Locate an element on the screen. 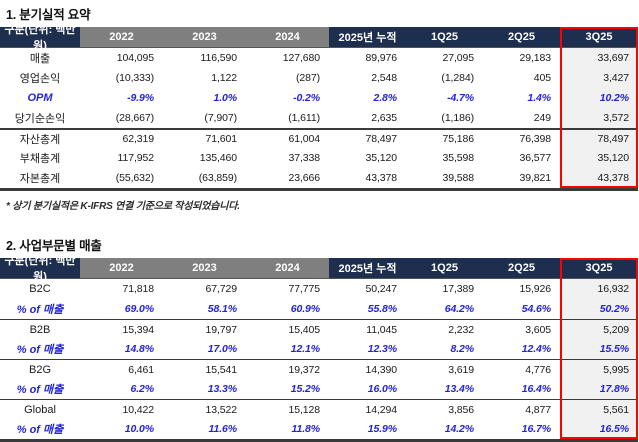 The image size is (639, 442). cell: 15,128 is located at coordinates (304, 409).